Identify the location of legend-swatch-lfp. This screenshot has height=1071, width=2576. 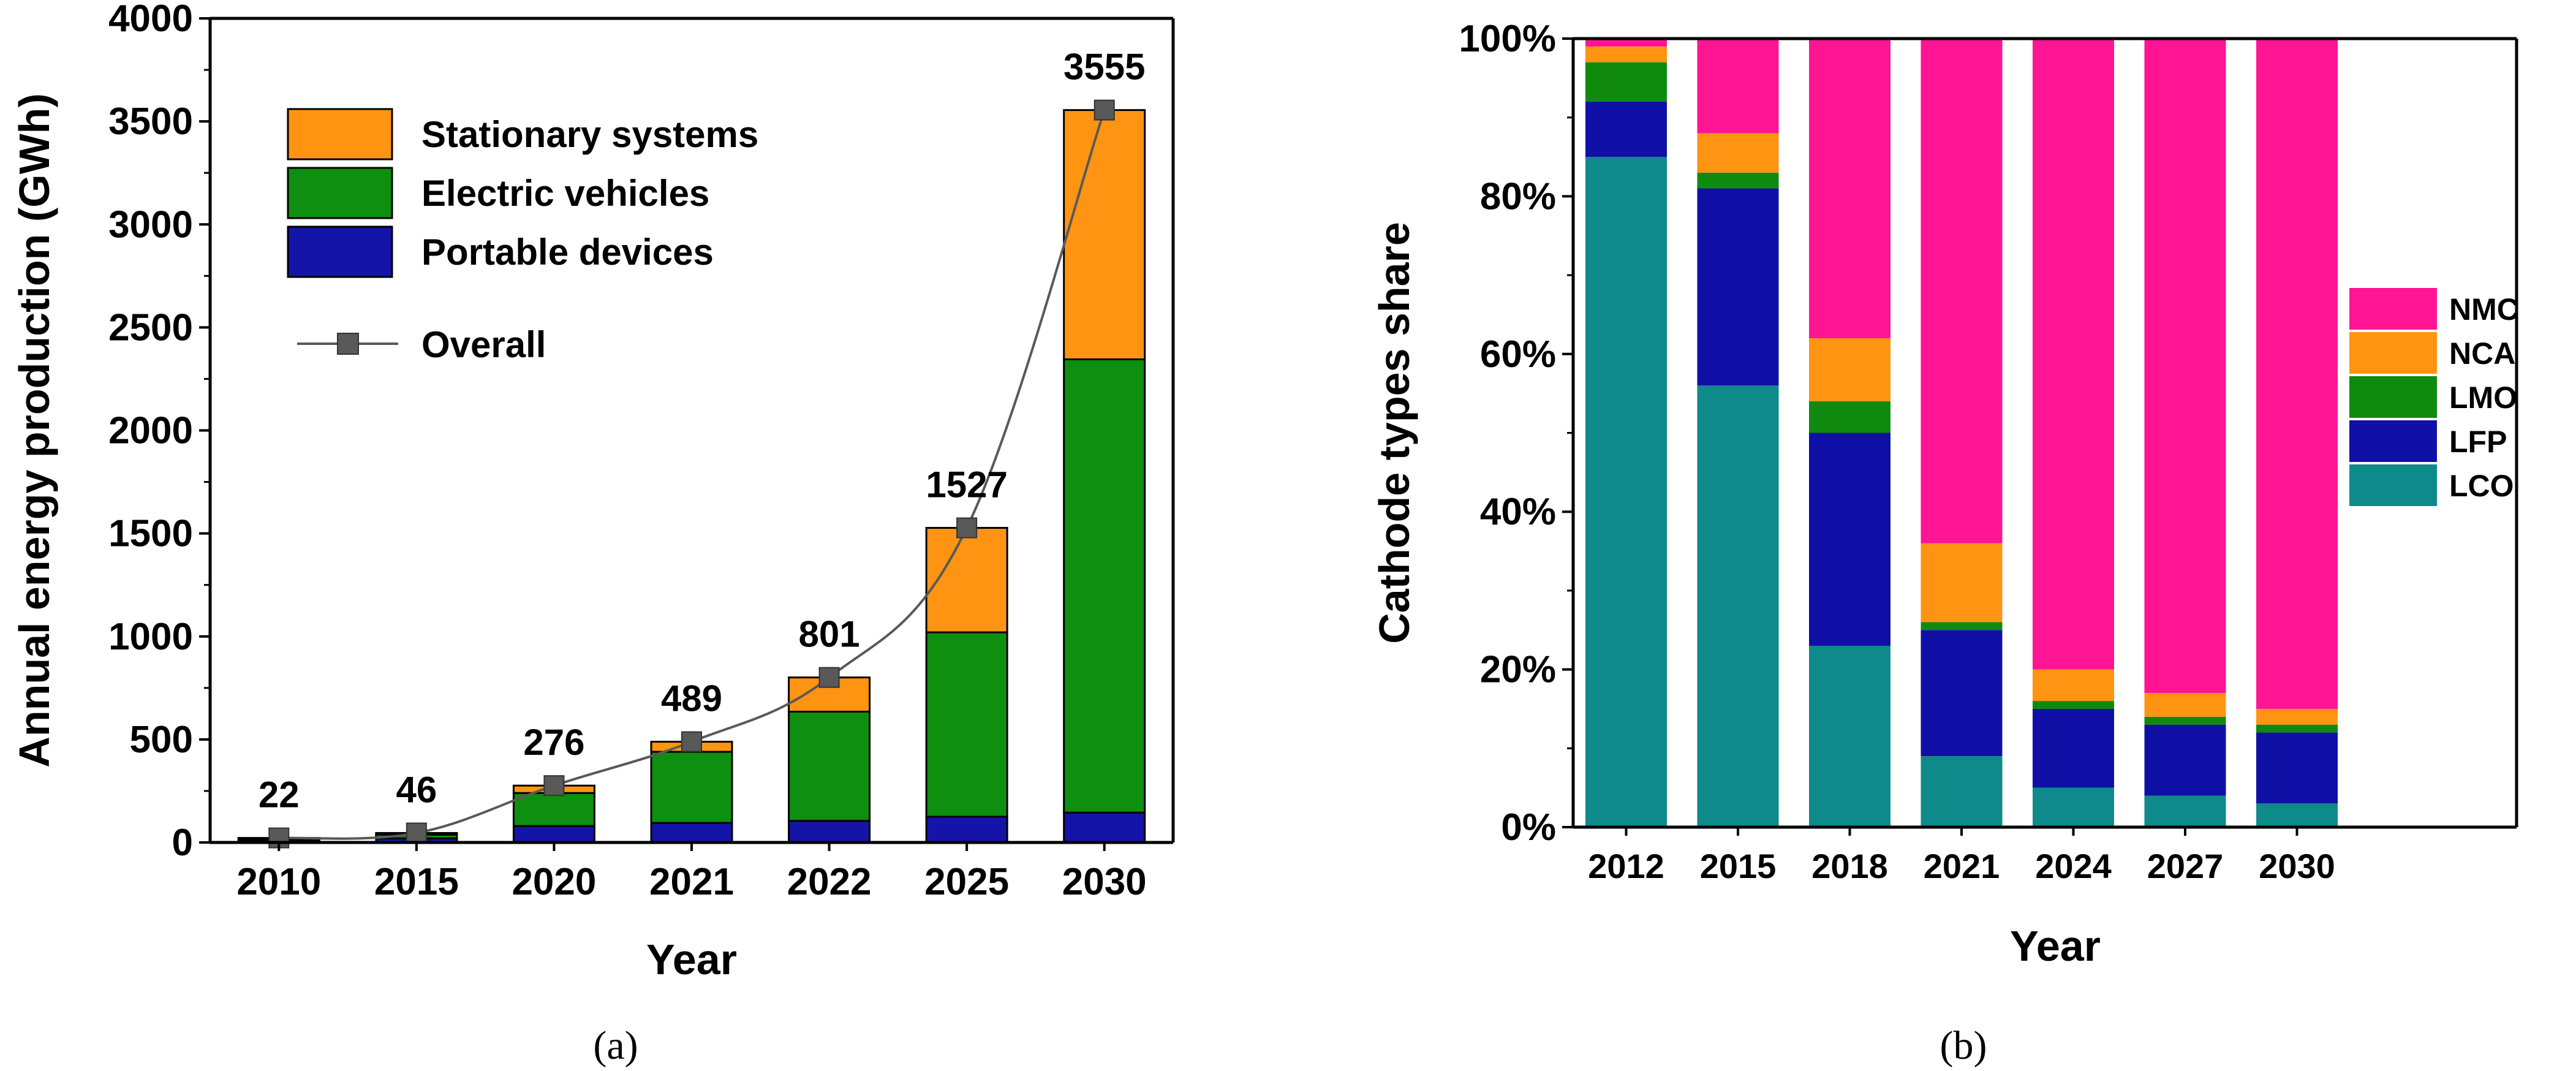
(2393, 441).